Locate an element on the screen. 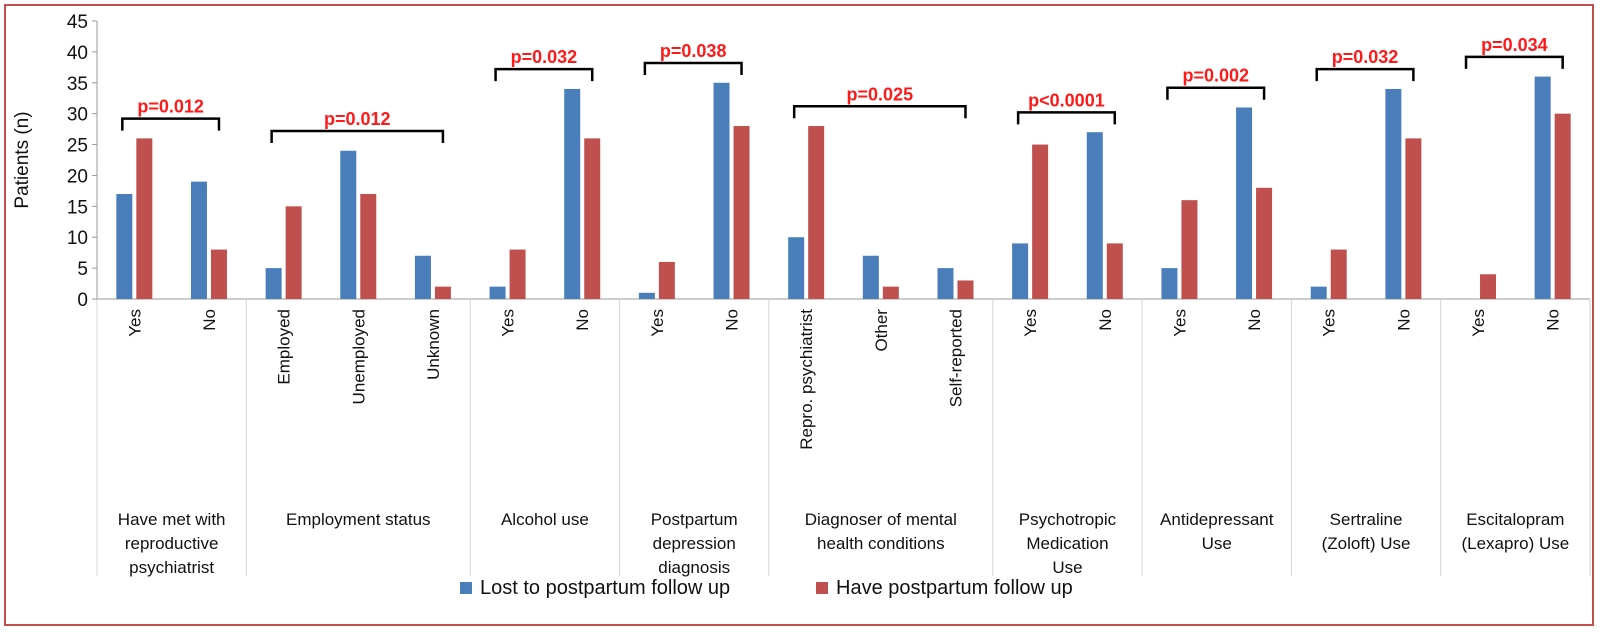 This screenshot has width=1600, height=632. p-value-label: p=0.034 is located at coordinates (1514, 45).